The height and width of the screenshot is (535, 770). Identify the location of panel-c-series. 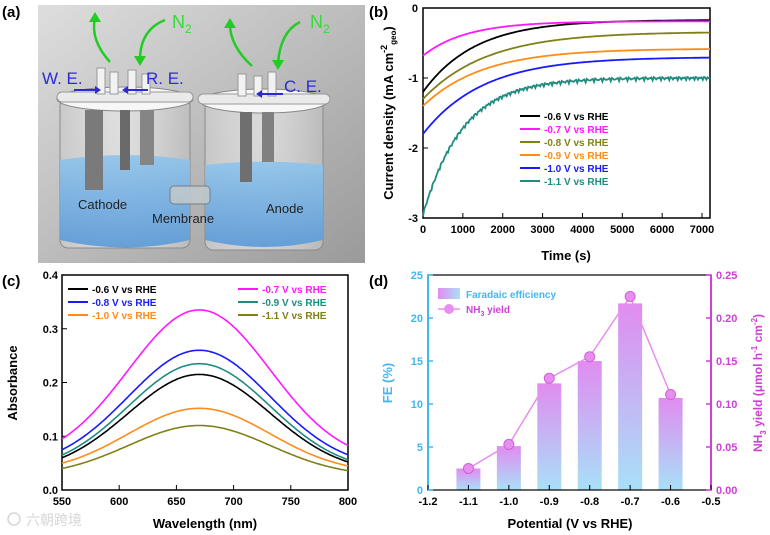
(205, 390).